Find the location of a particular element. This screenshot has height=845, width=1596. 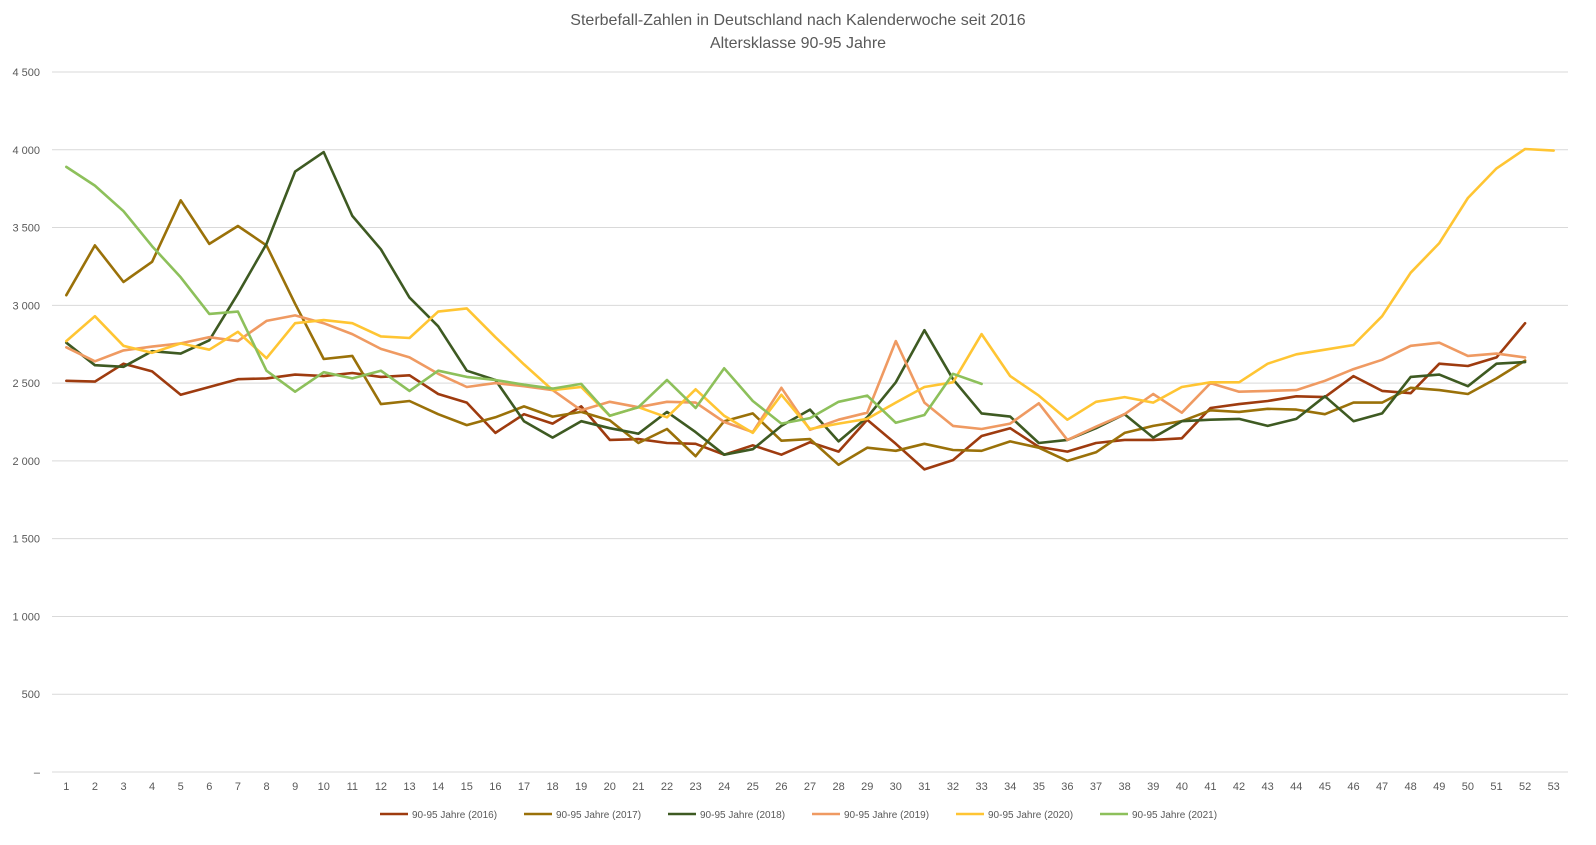

x-tick-label: 38 is located at coordinates (1125, 787).